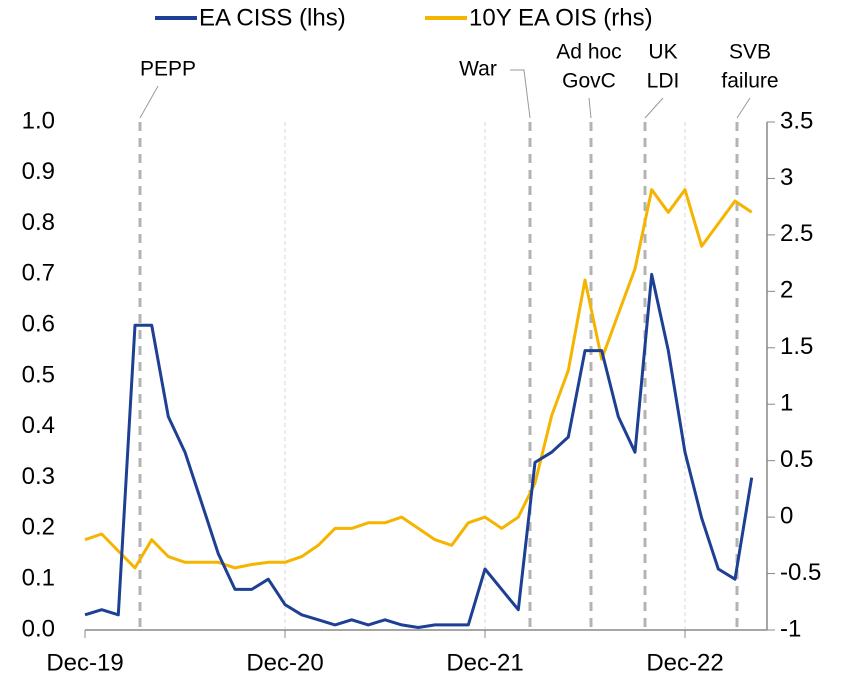  Describe the element at coordinates (750, 52) in the screenshot. I see `annotation: SVB` at that location.